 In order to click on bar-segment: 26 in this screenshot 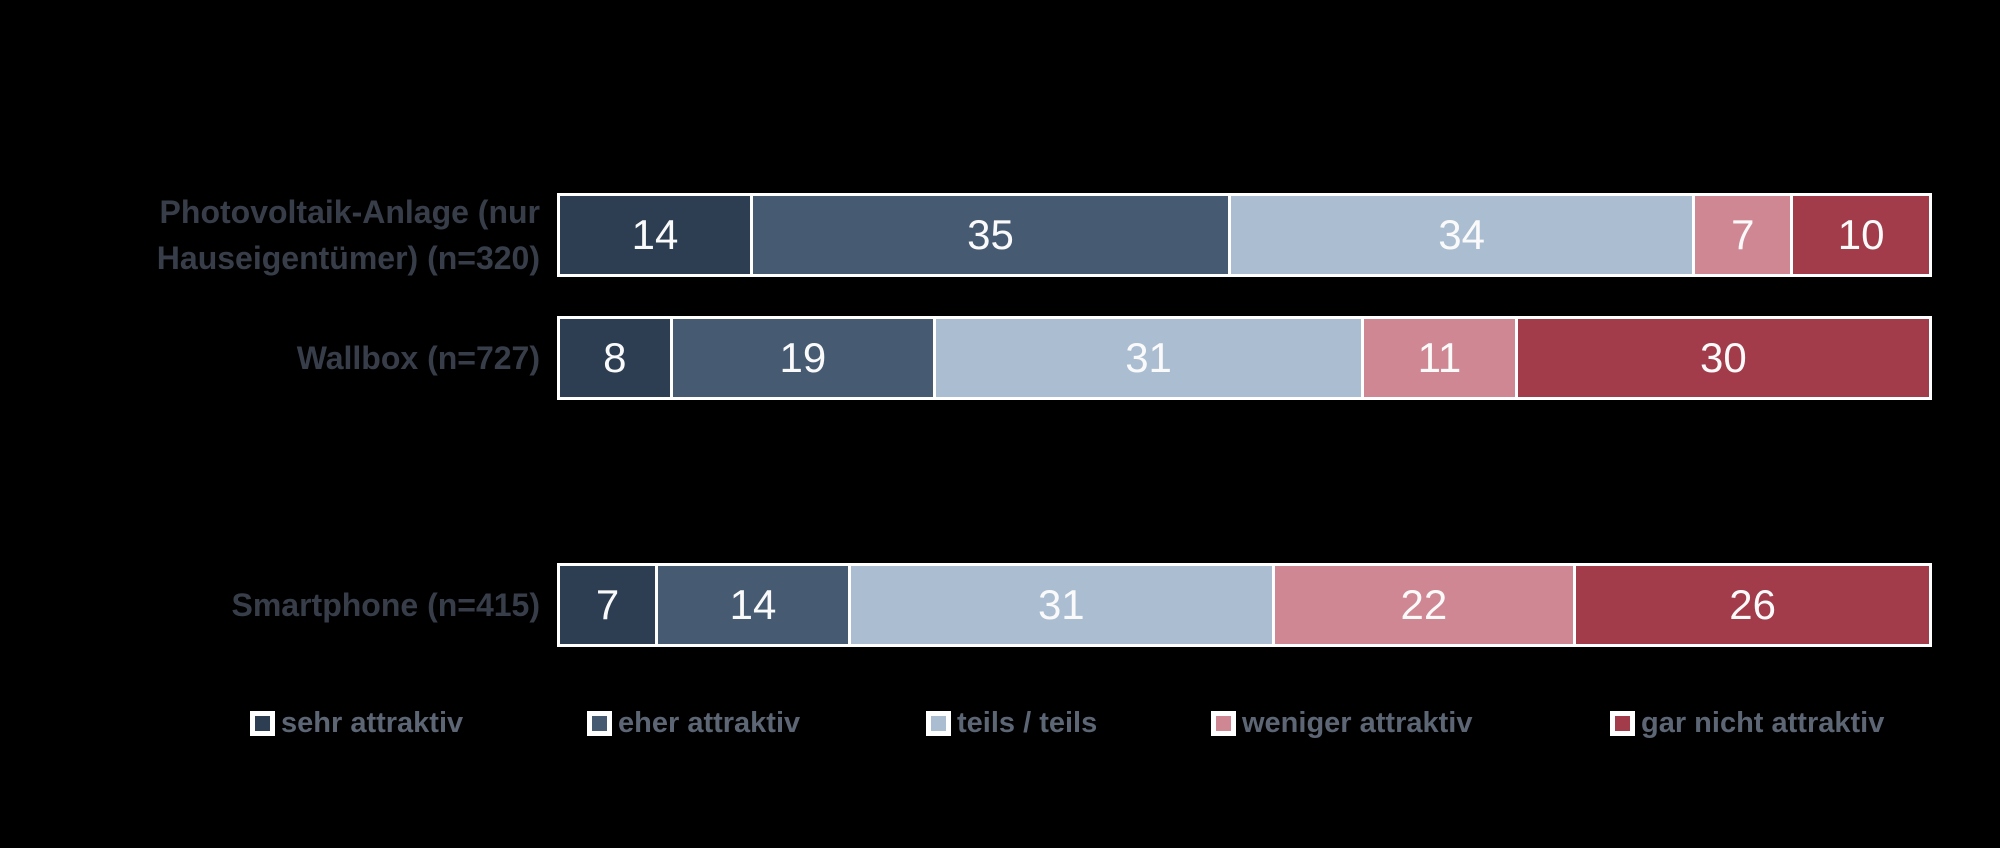, I will do `click(1752, 605)`.